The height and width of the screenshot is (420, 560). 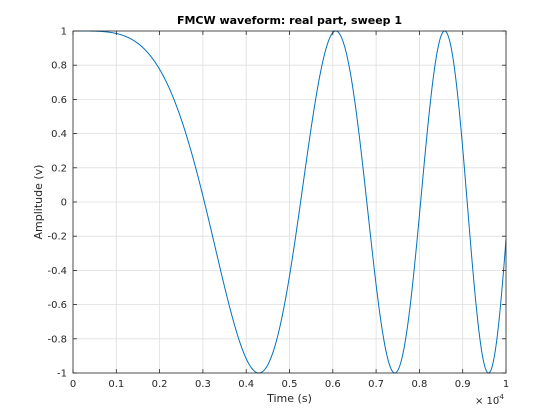 I want to click on x-tick-label: 0.2, so click(x=160, y=384).